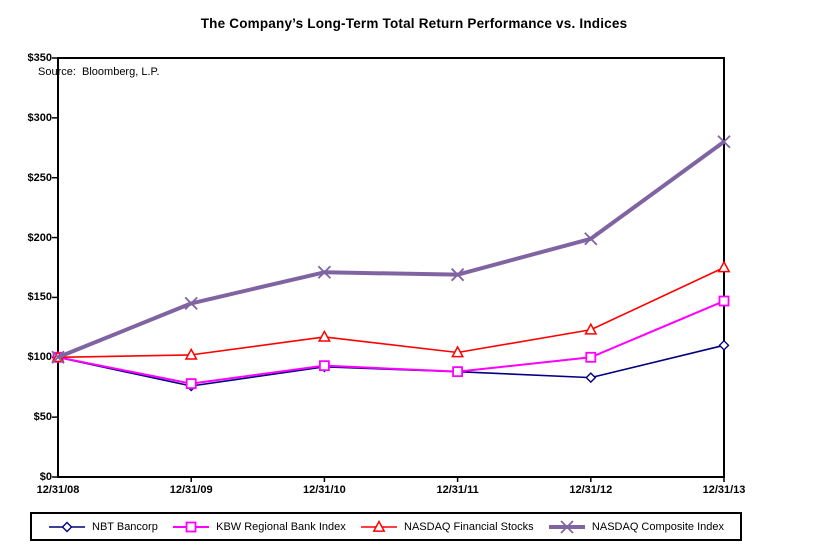  I want to click on legend-item-kbw-regional-bank-index: KBW Regional Bank Index, so click(259, 527).